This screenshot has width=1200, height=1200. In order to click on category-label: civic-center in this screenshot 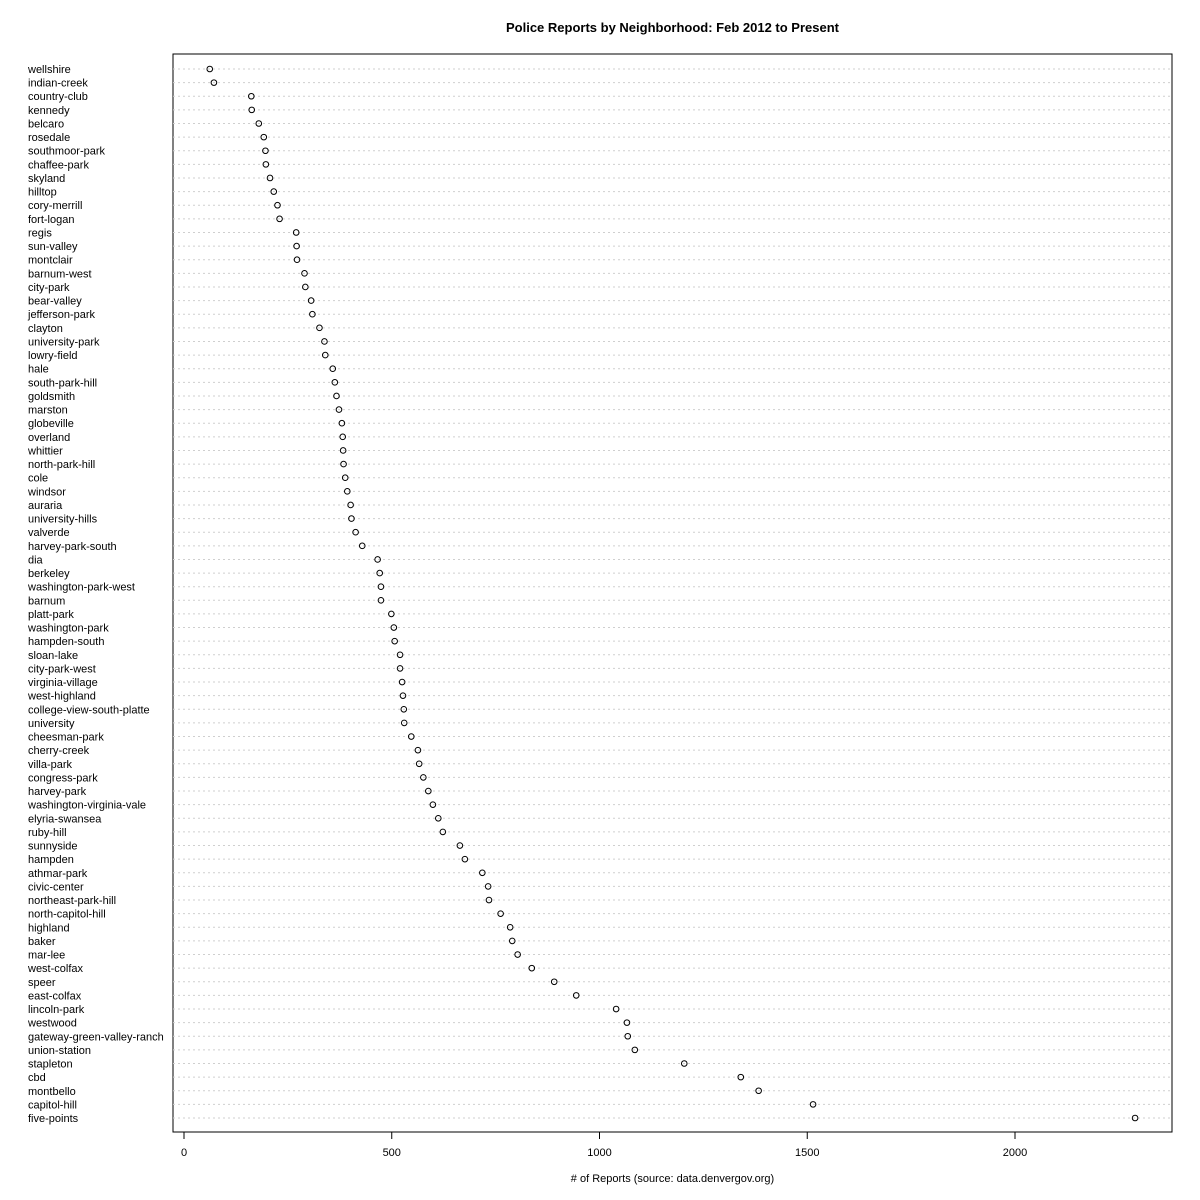, I will do `click(56, 887)`.